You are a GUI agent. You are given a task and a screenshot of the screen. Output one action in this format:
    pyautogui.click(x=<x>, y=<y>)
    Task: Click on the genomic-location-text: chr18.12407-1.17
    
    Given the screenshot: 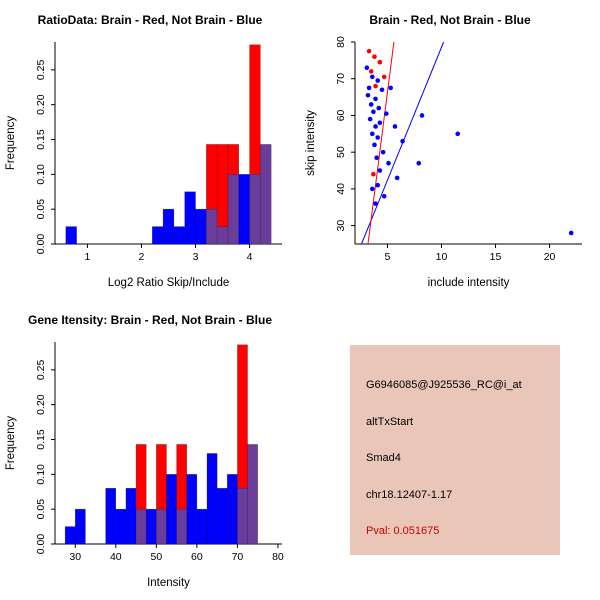 What is the action you would take?
    pyautogui.click(x=409, y=494)
    